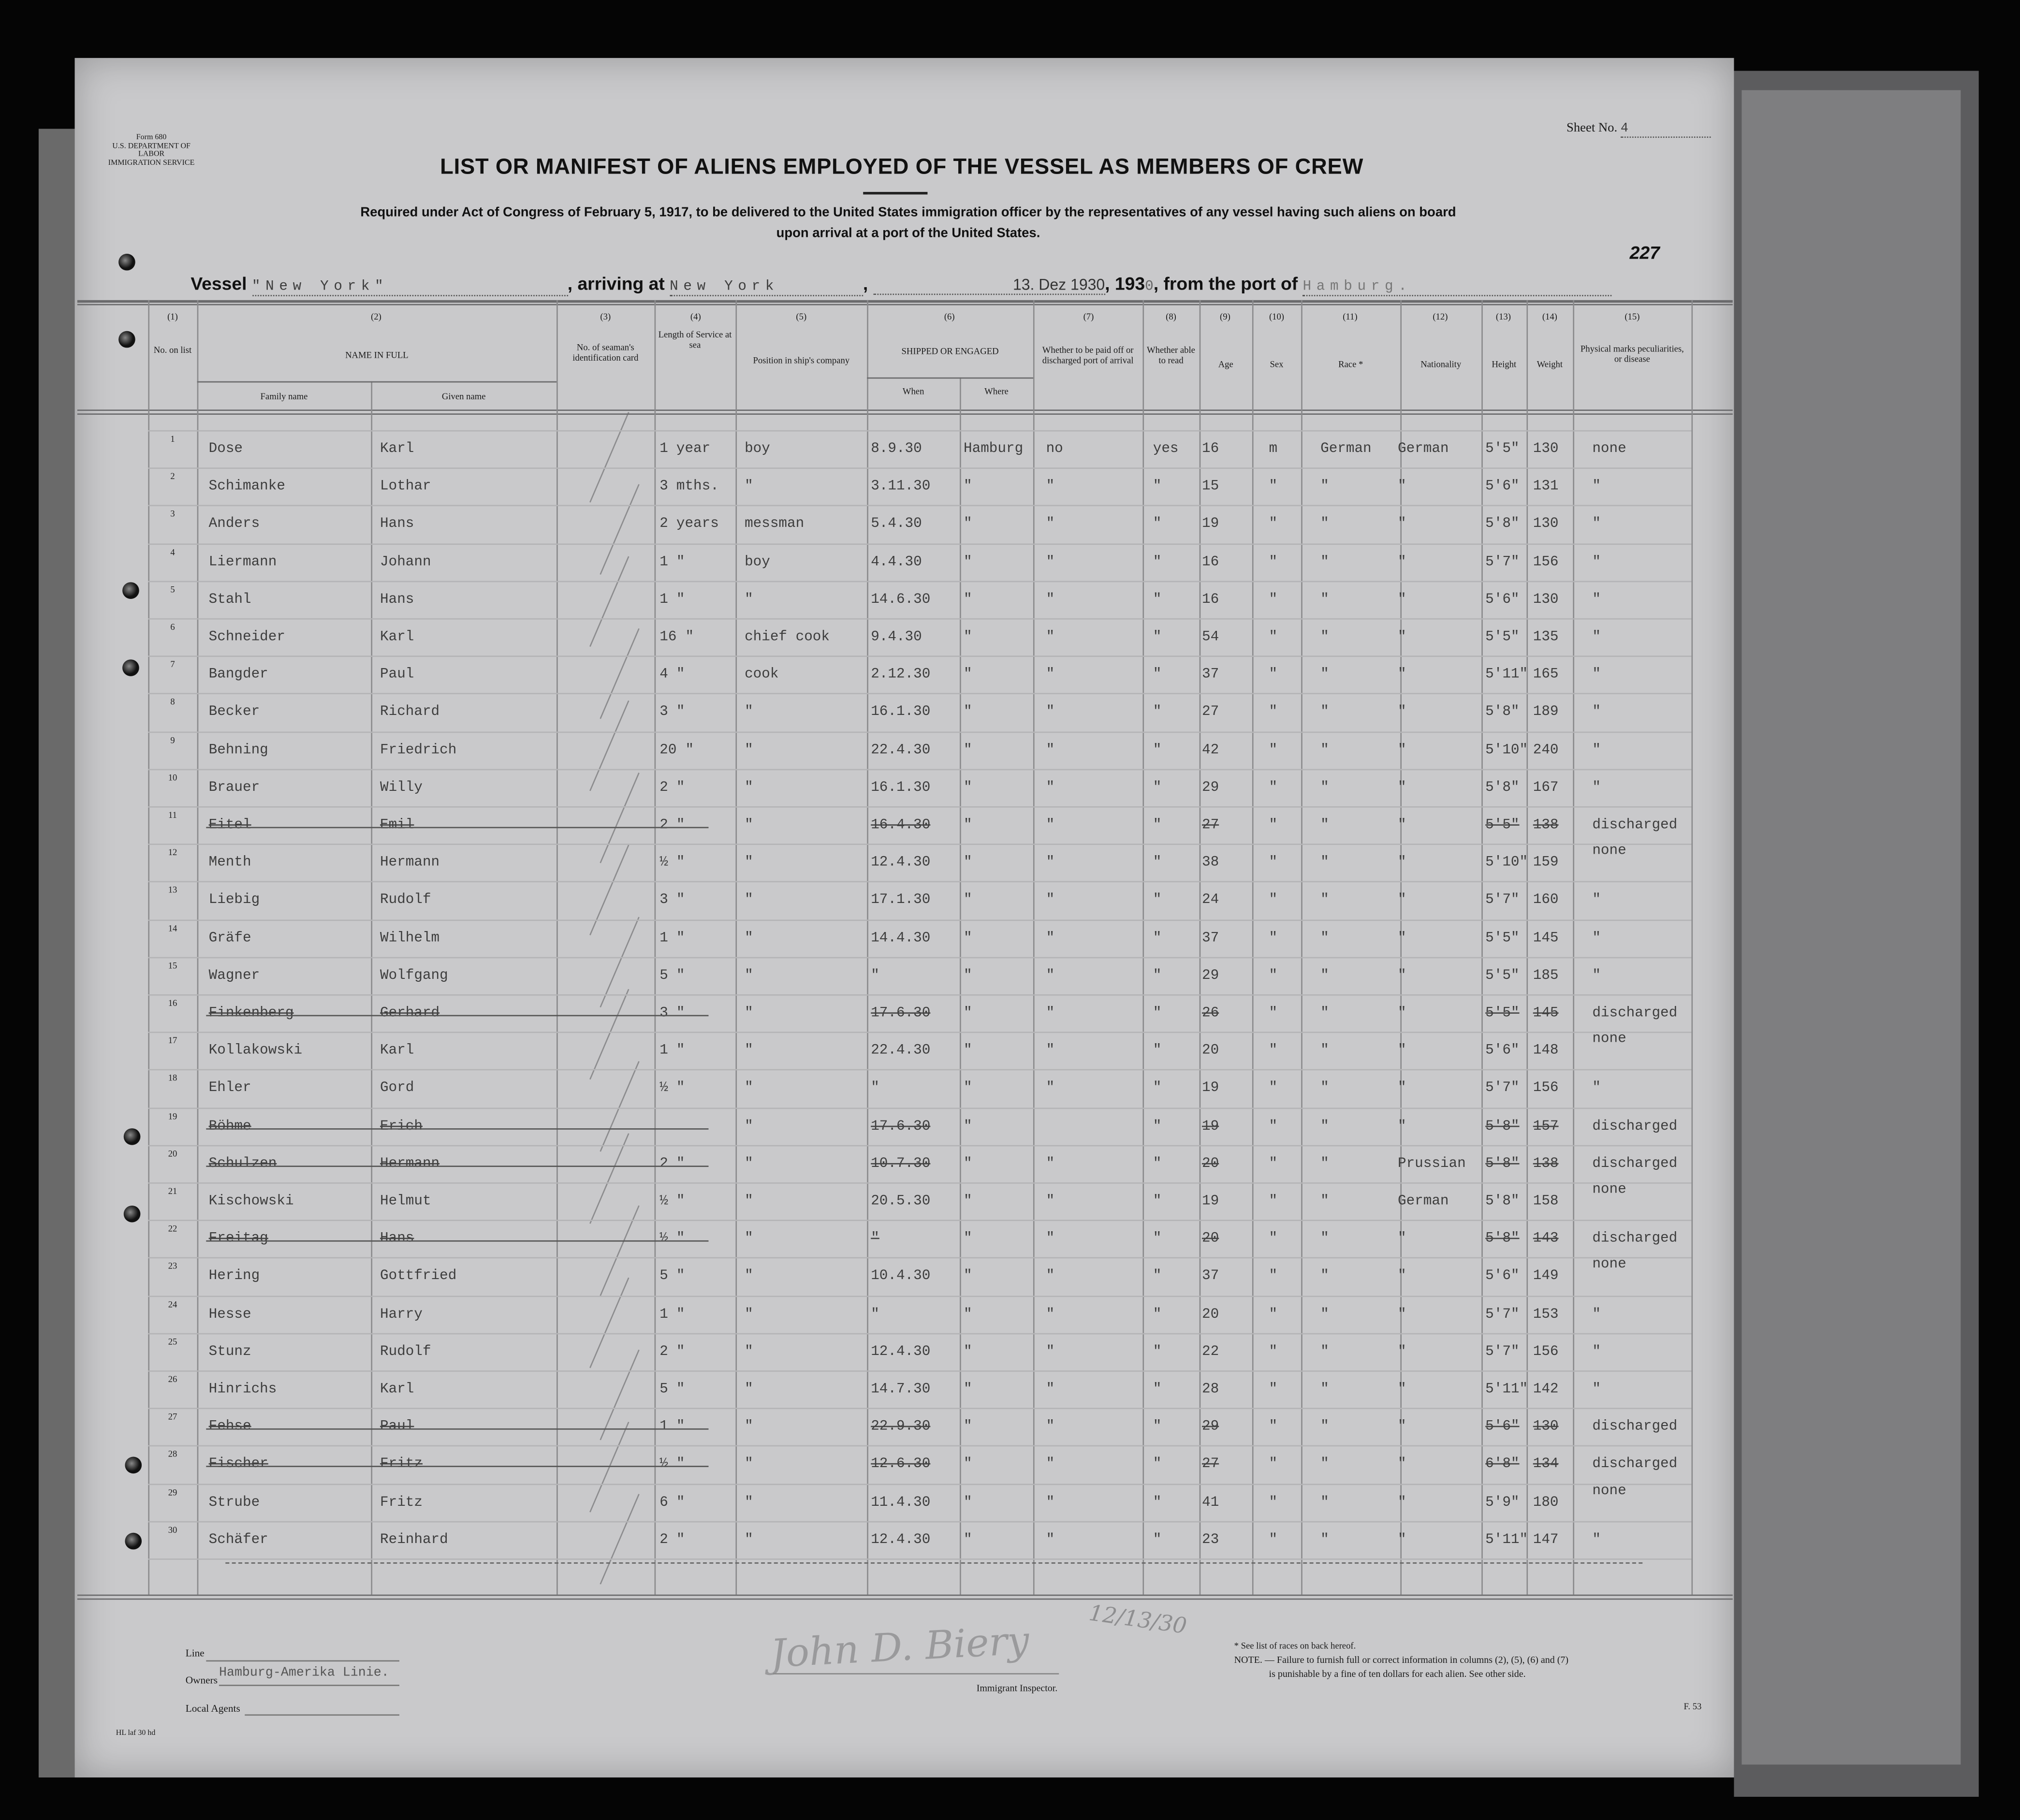 This screenshot has width=2020, height=1820. What do you see at coordinates (767, 288) in the screenshot?
I see `arriving-value: New York` at bounding box center [767, 288].